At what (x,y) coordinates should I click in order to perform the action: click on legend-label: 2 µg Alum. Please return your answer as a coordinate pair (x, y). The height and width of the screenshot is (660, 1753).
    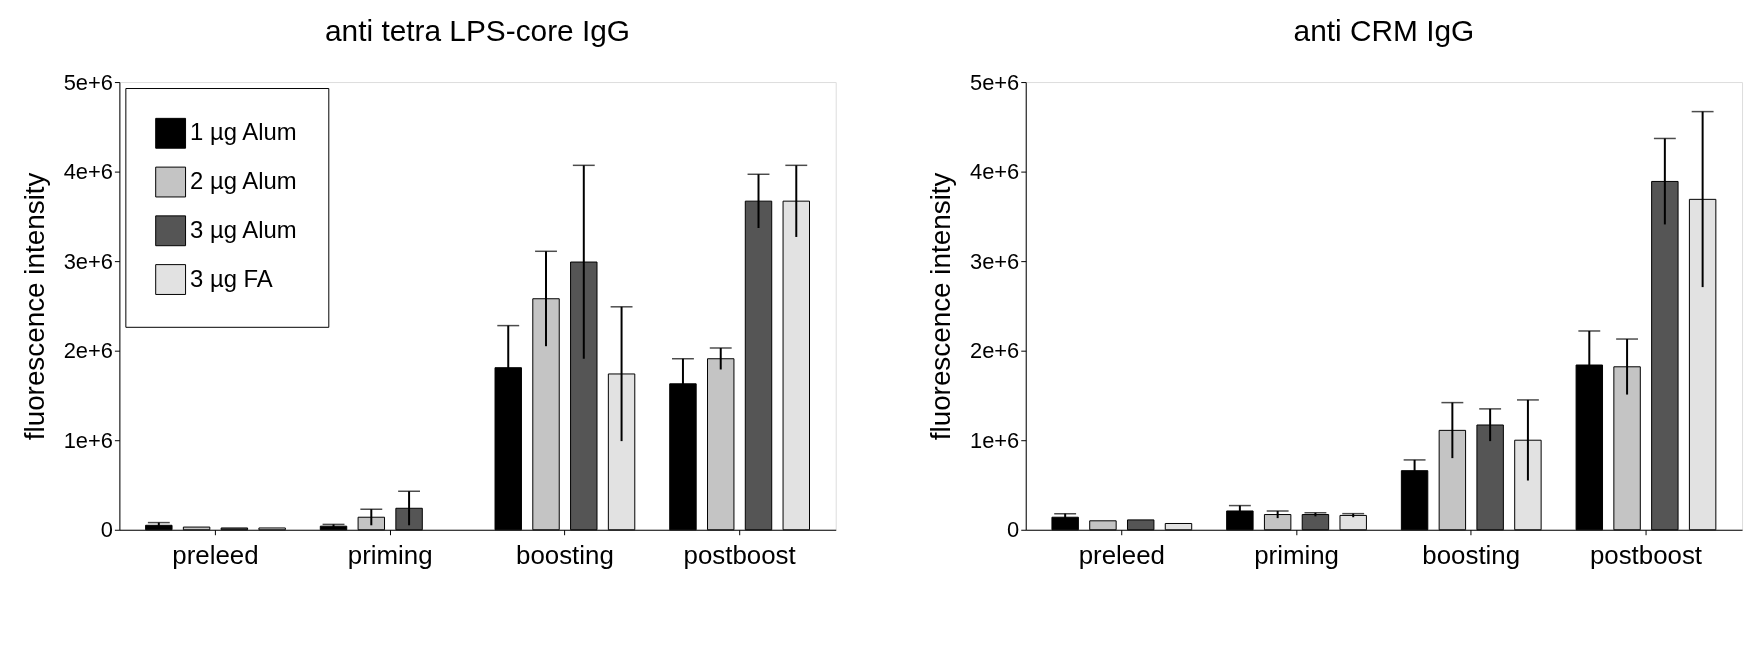
    Looking at the image, I should click on (243, 181).